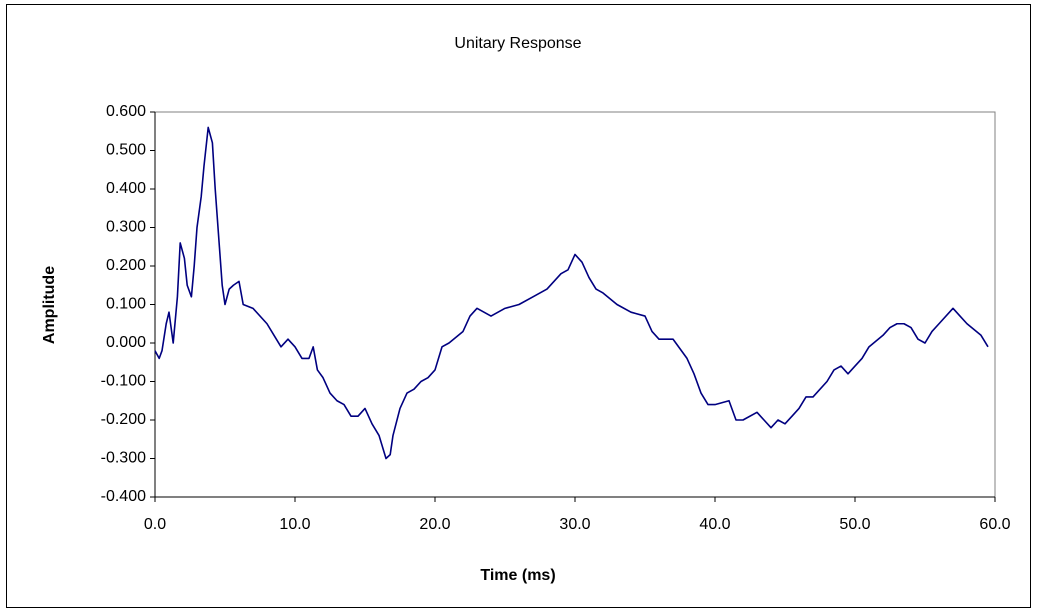  I want to click on y-tick-label: -0.300, so click(123, 458).